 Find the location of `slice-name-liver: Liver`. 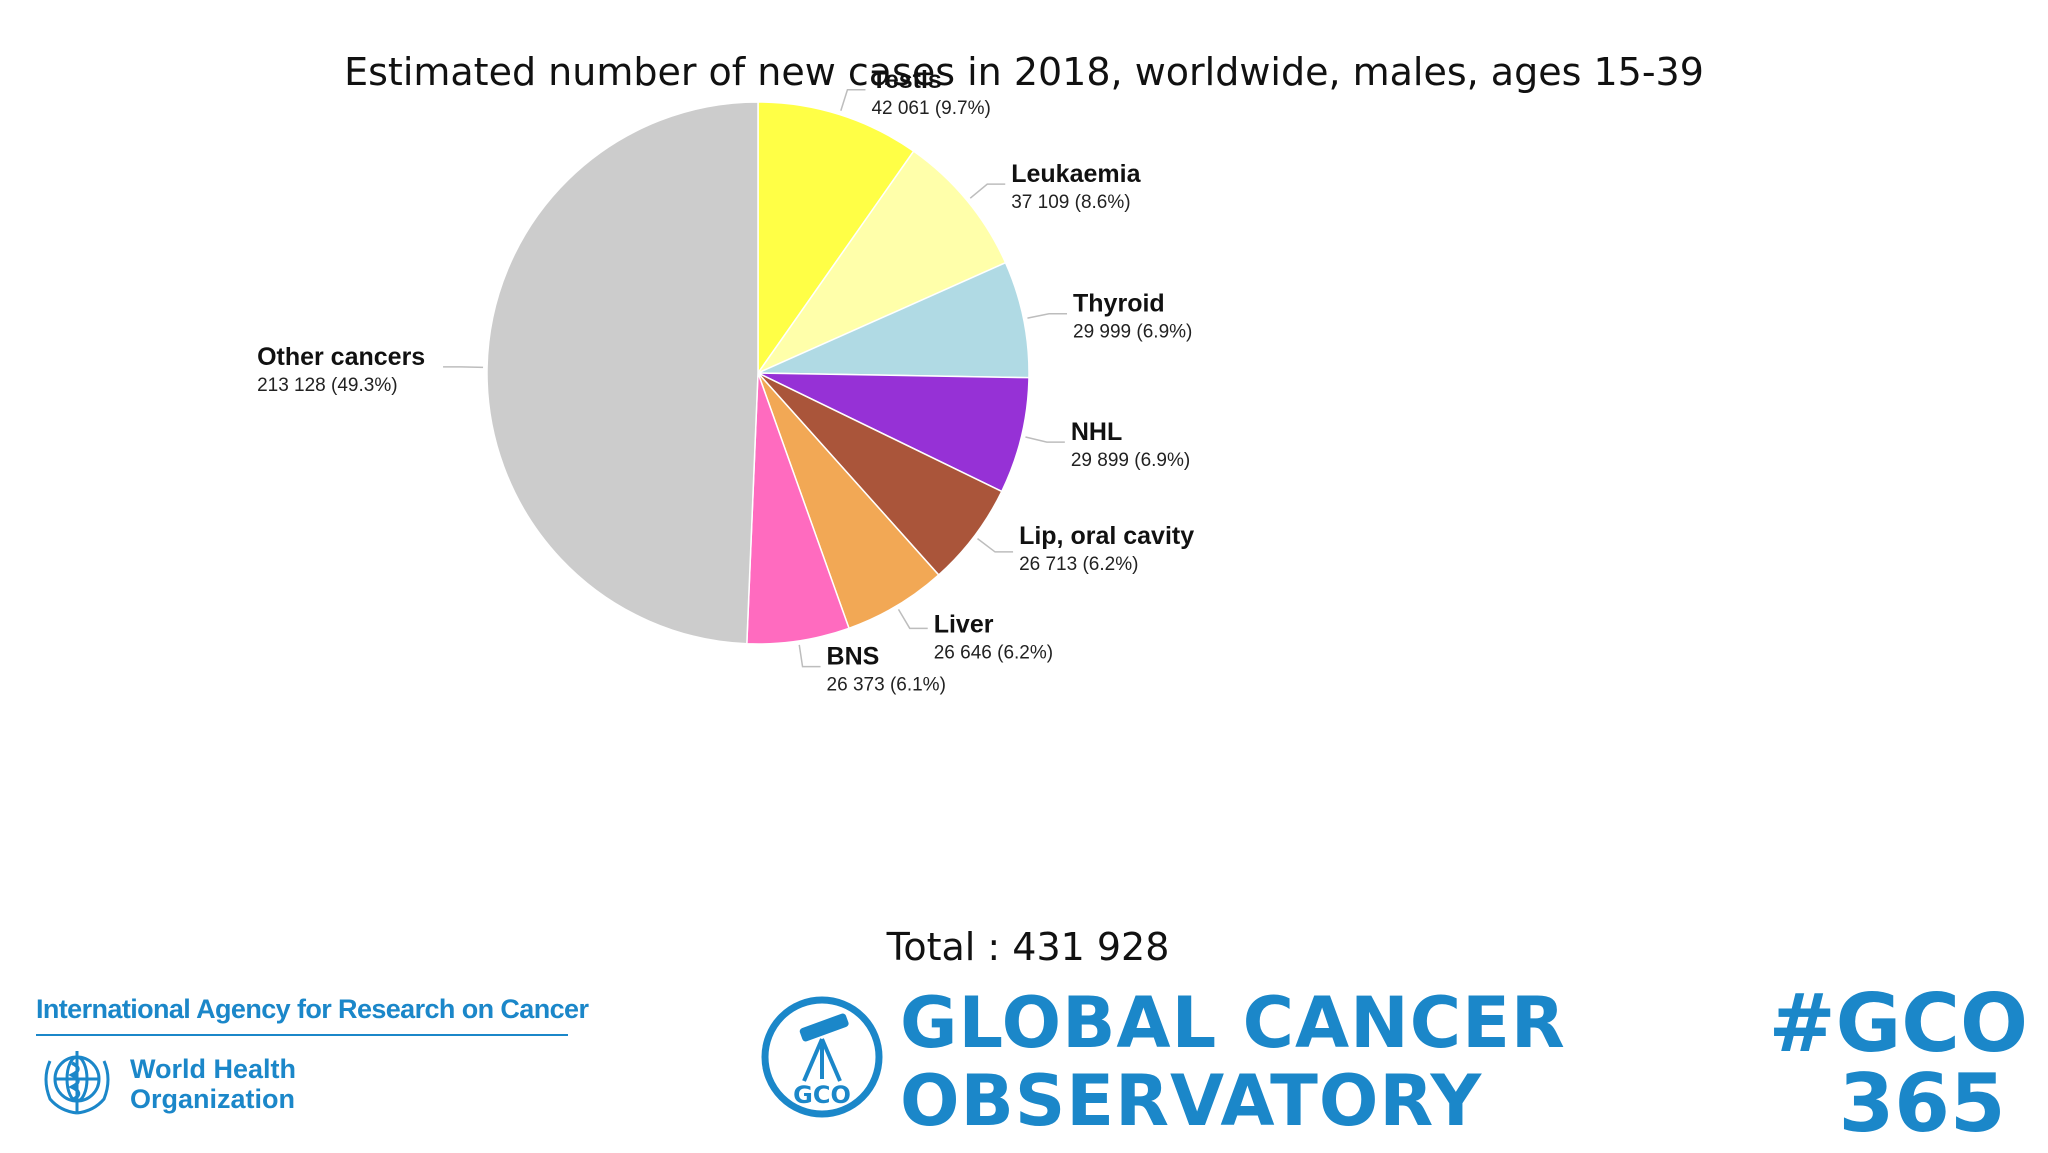

slice-name-liver: Liver is located at coordinates (964, 624).